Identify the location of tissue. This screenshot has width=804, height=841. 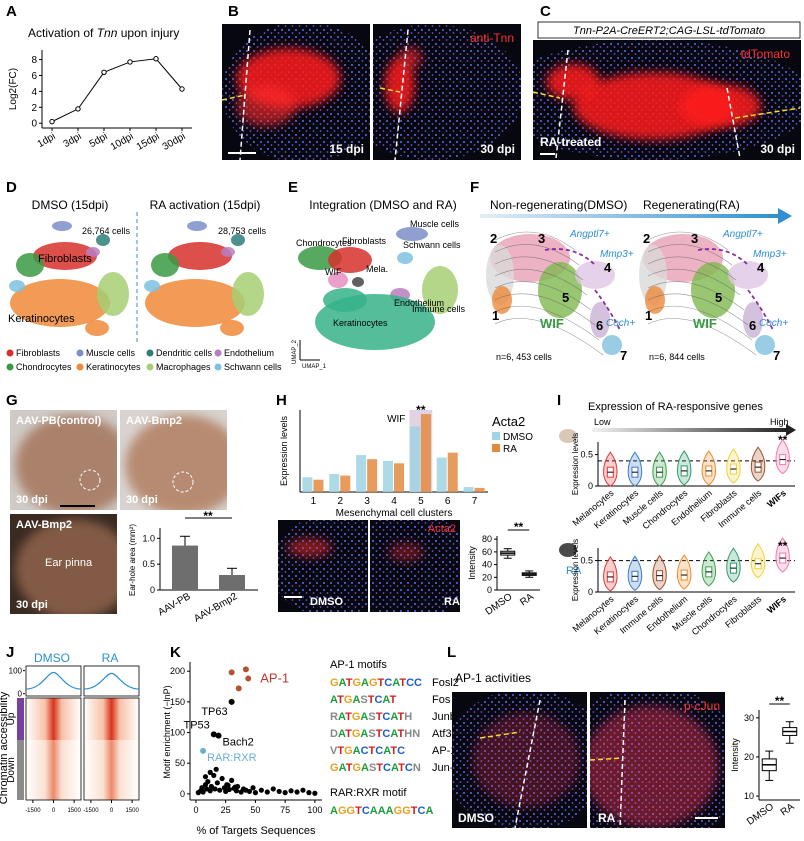
(415, 566).